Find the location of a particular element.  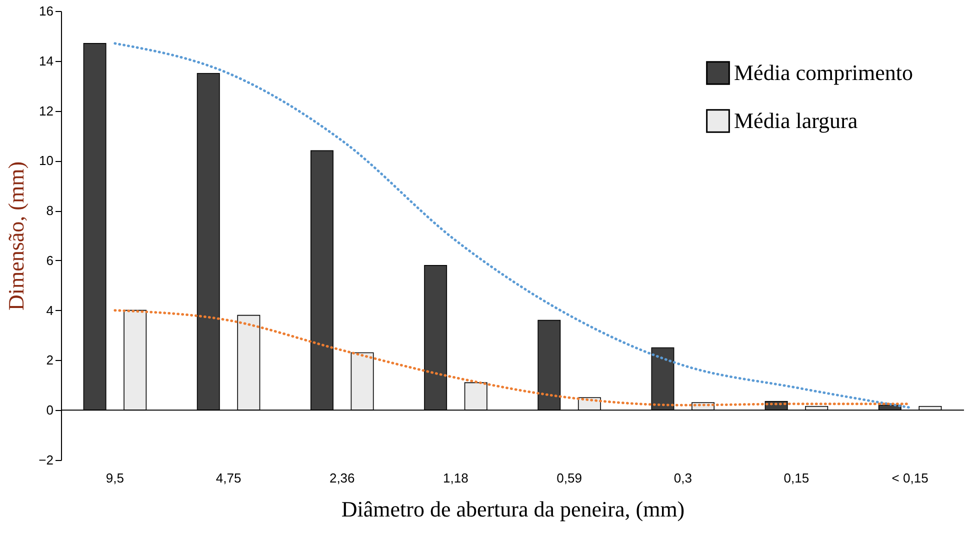

x-tick-label: < 0,15 is located at coordinates (910, 478).